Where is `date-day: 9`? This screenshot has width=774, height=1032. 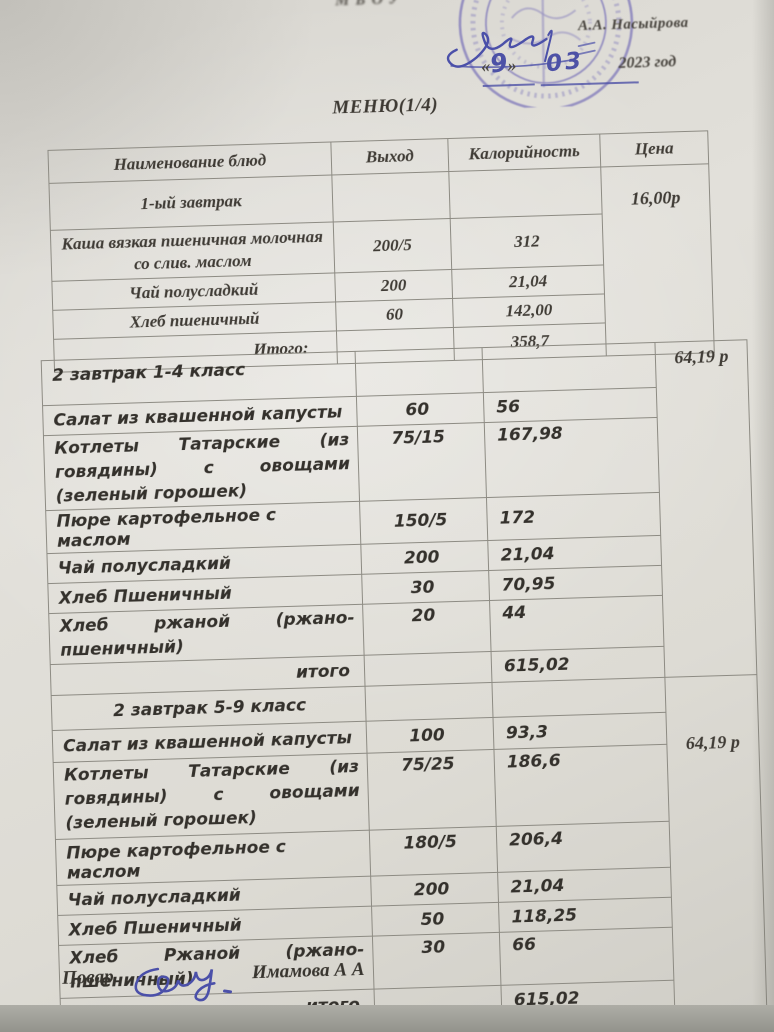
date-day: 9 is located at coordinates (498, 63).